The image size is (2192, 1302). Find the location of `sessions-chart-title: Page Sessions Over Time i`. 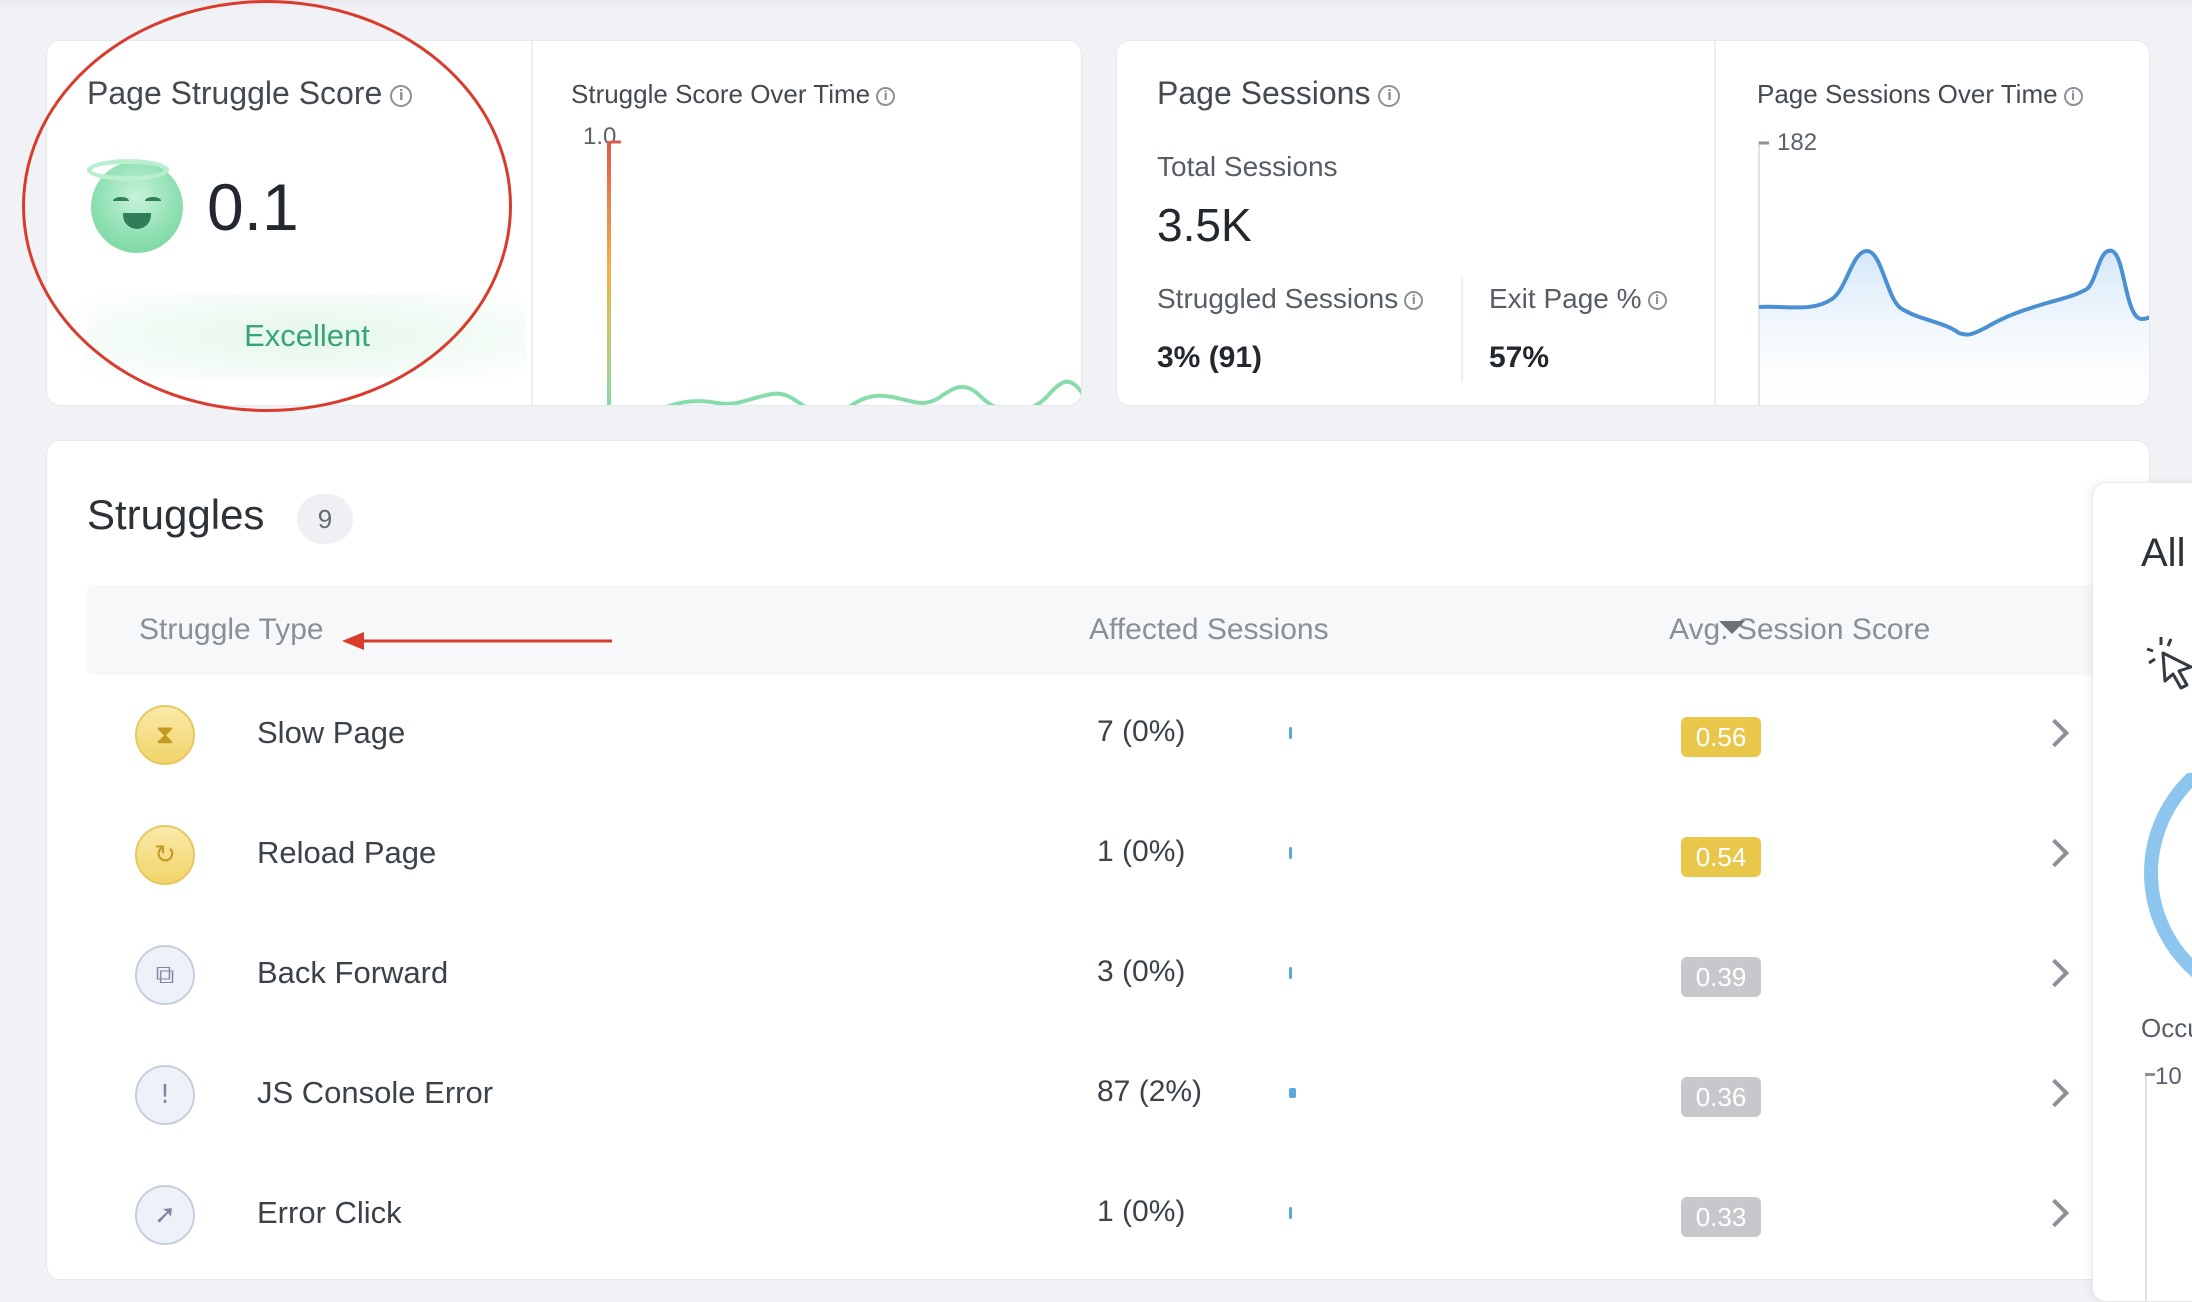

sessions-chart-title: Page Sessions Over Time i is located at coordinates (1920, 94).